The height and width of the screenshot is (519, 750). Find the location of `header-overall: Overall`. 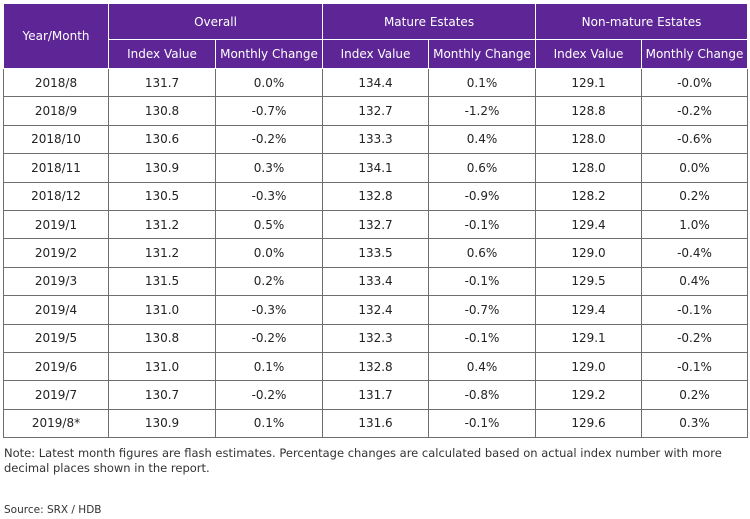

header-overall: Overall is located at coordinates (215, 21).